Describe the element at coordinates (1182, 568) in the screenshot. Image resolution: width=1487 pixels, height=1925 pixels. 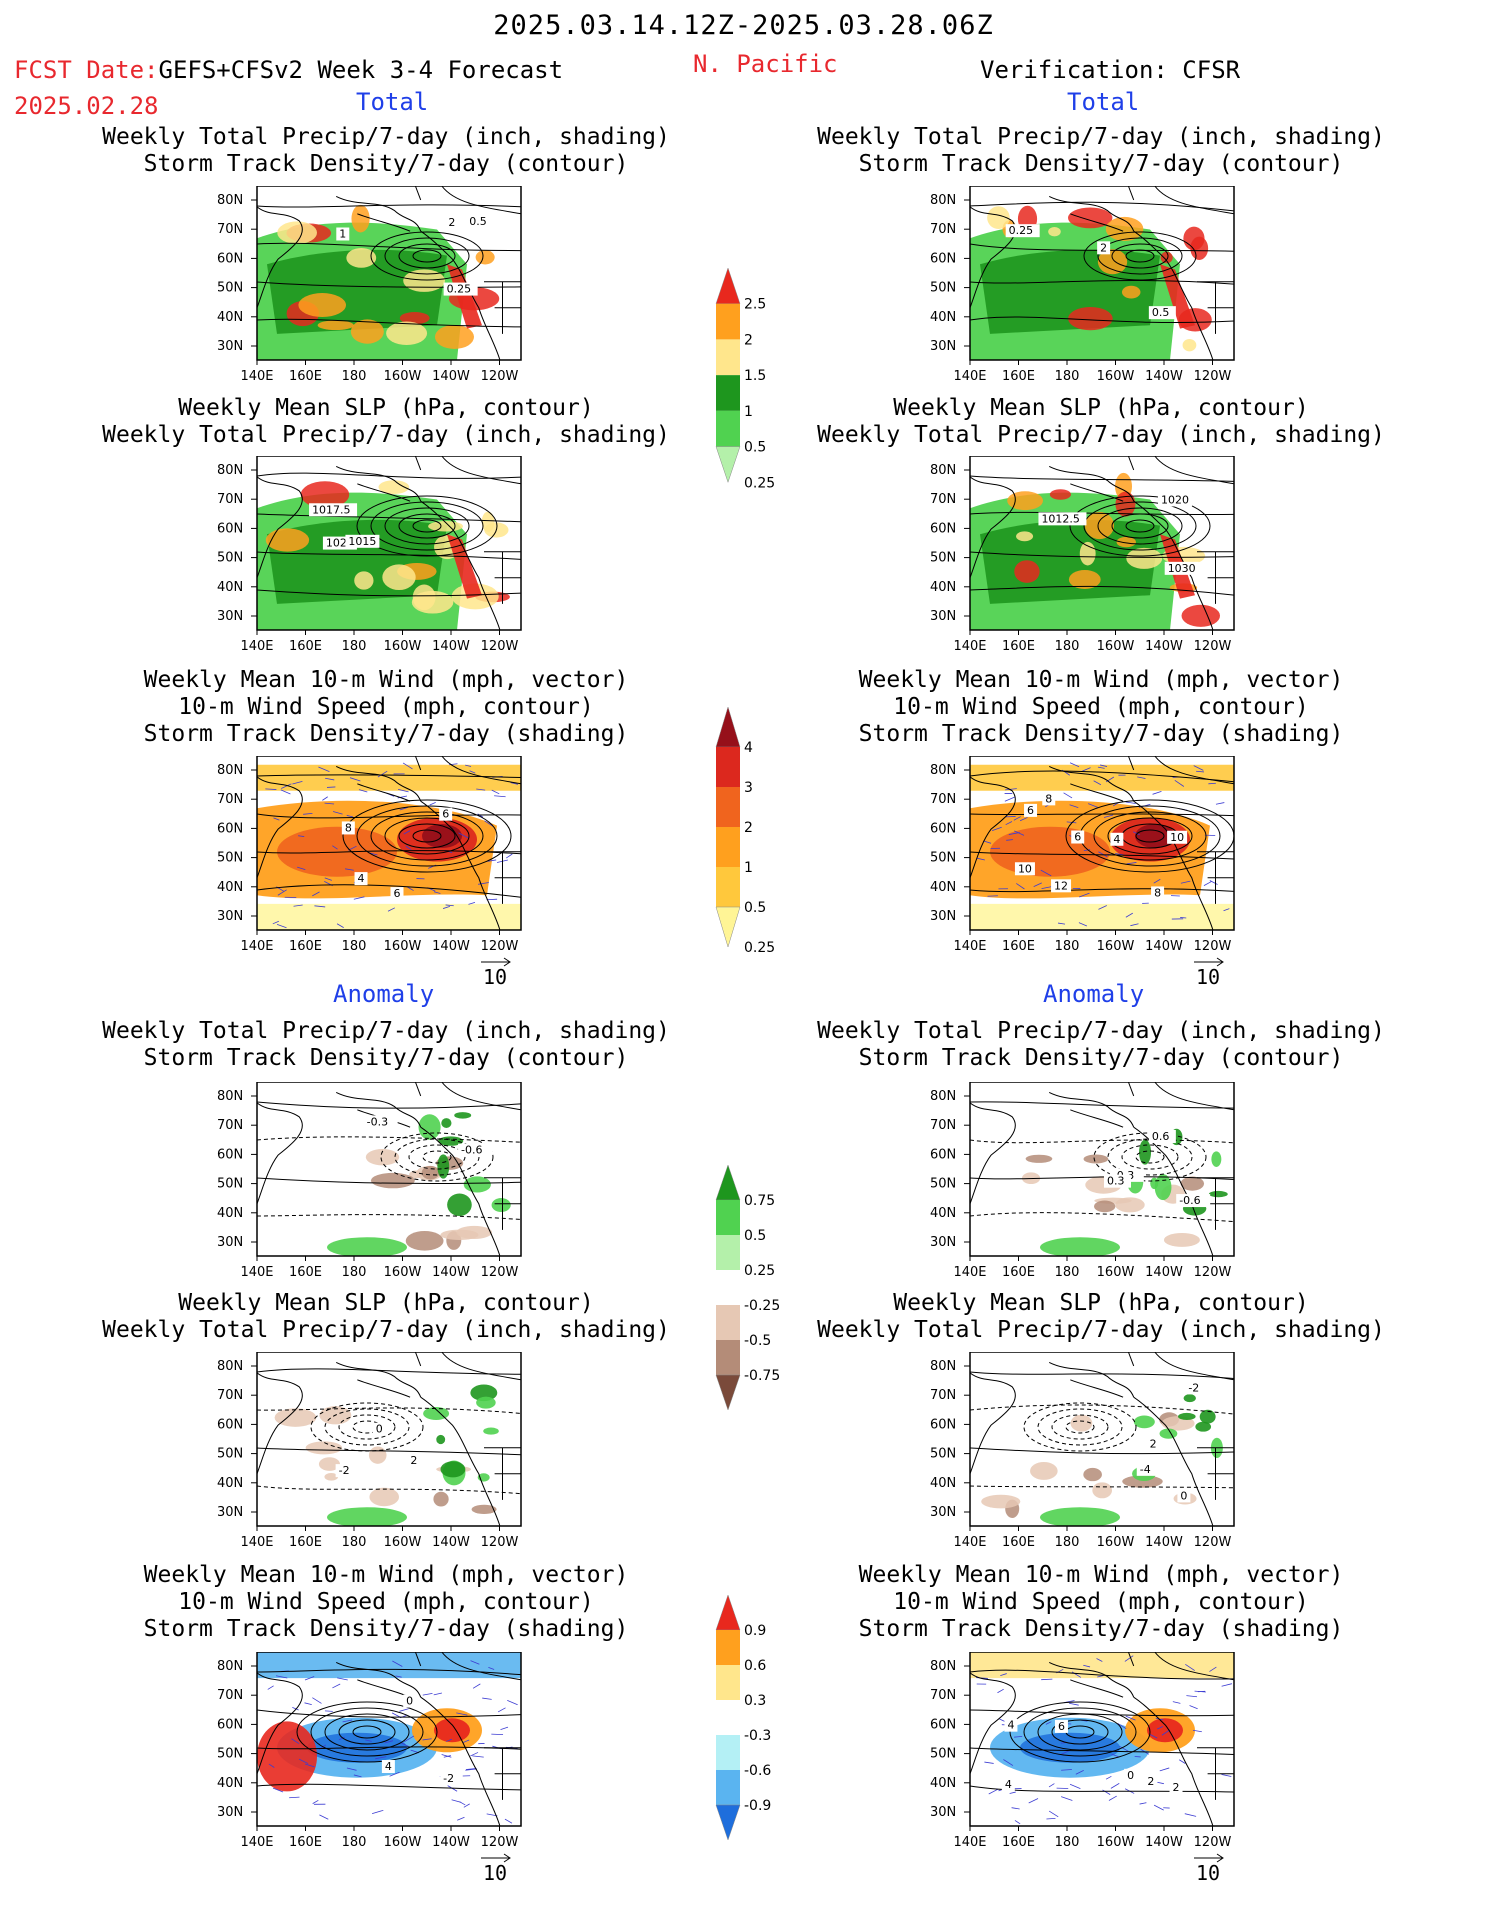
I see `contour-label: 1030` at that location.